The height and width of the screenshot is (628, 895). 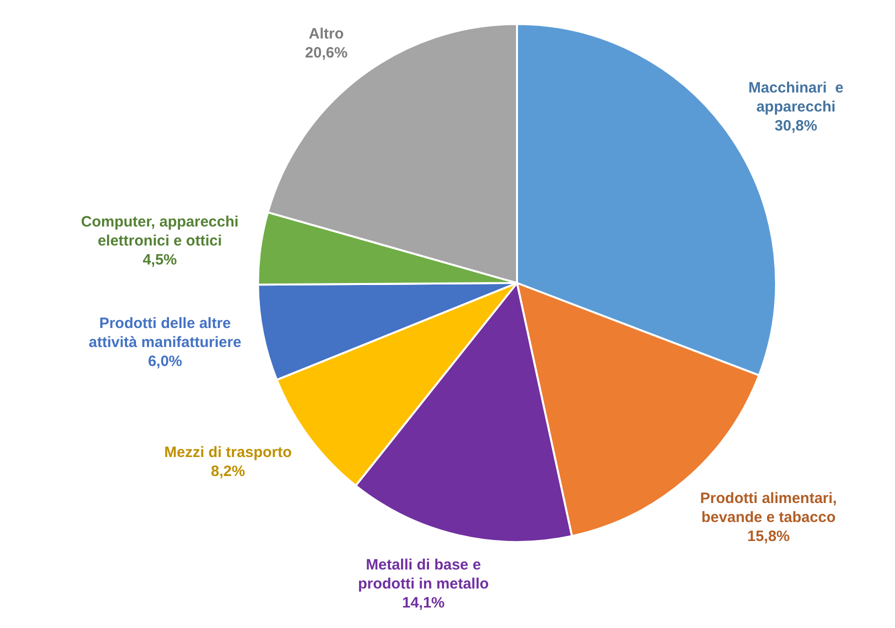 What do you see at coordinates (326, 53) in the screenshot?
I see `data-label: 20,6%` at bounding box center [326, 53].